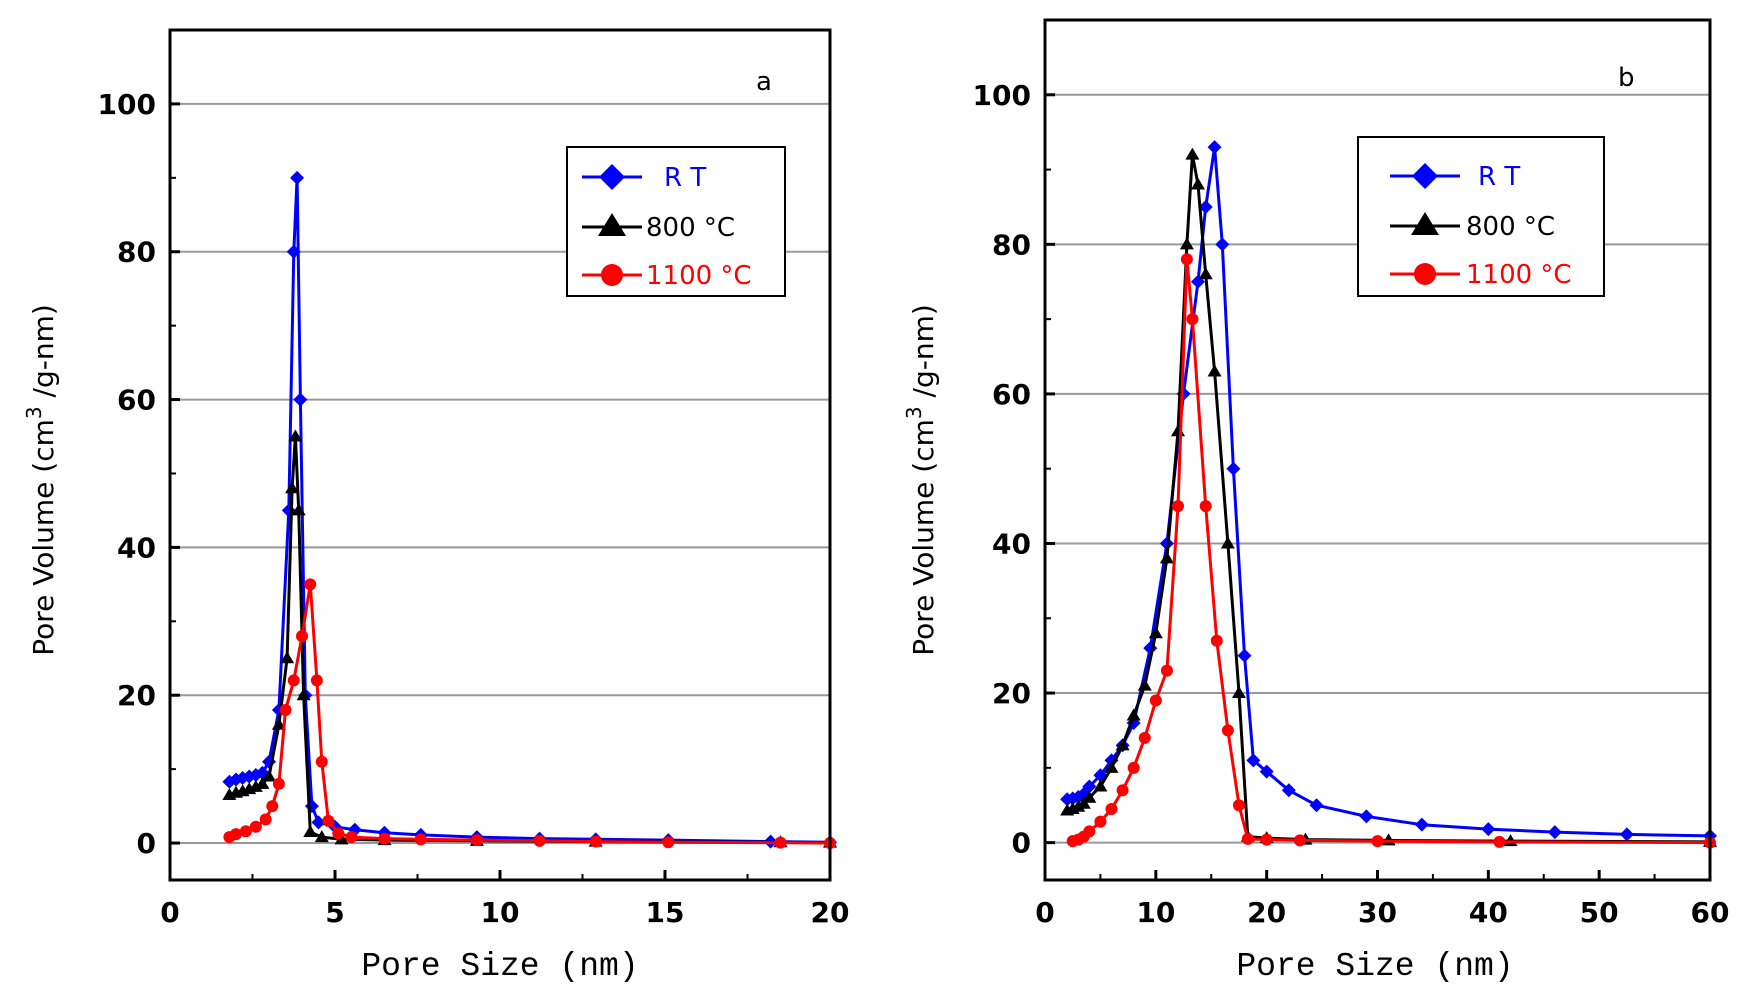 The width and height of the screenshot is (1740, 997). Describe the element at coordinates (1488, 912) in the screenshot. I see `x-tick-label-b-40: 40` at that location.